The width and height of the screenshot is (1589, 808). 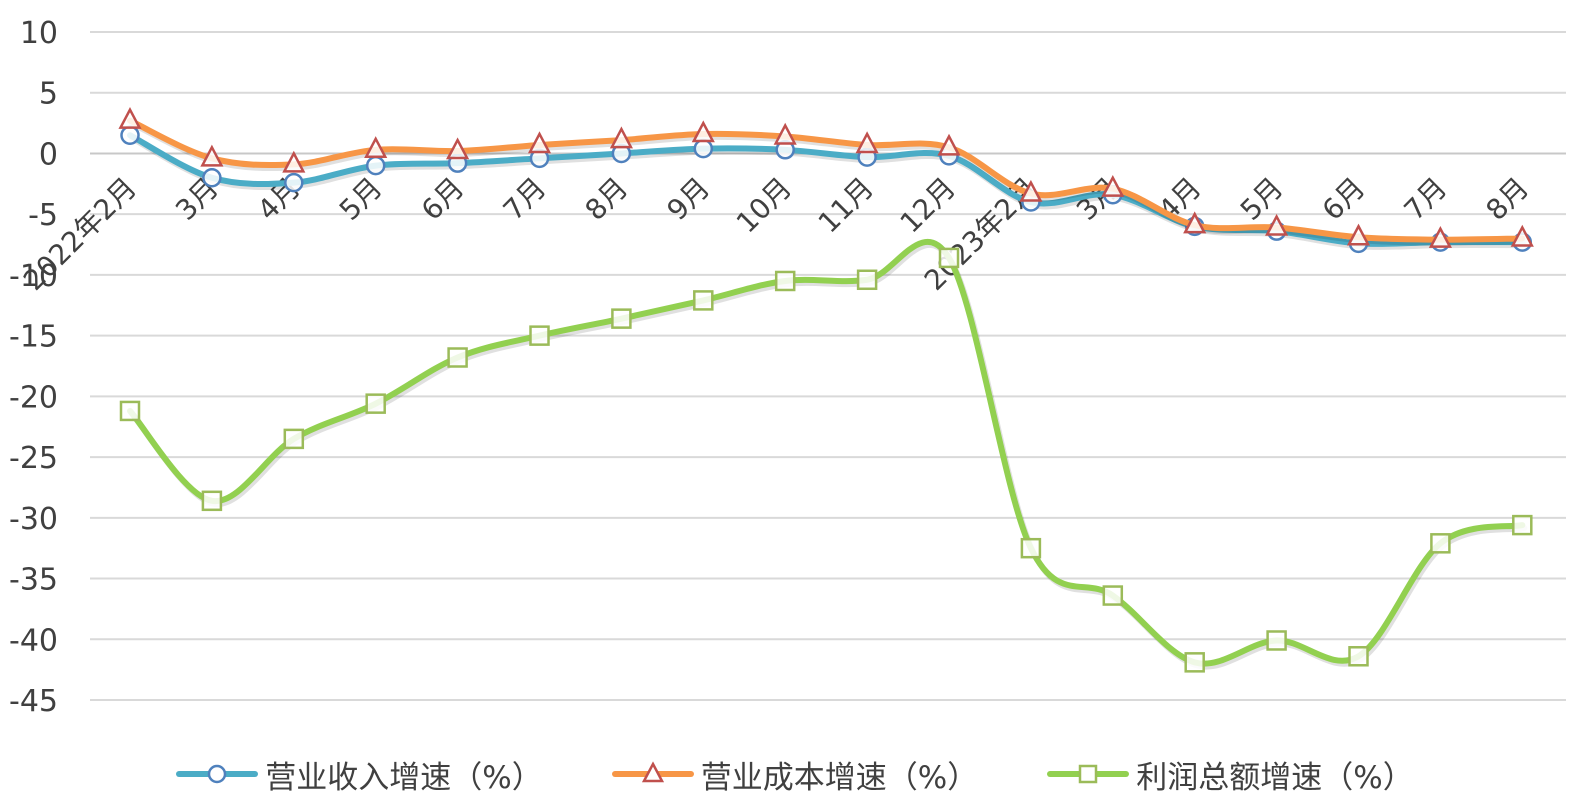 I want to click on y-tick-label: -35, so click(x=33, y=580).